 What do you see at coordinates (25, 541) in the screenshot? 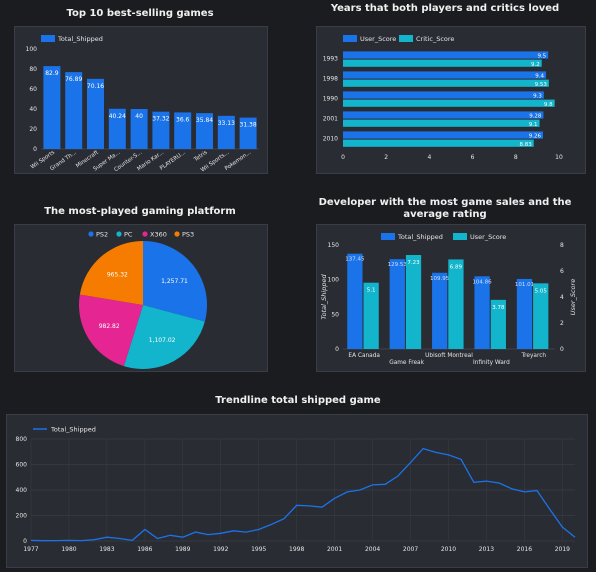
I see `y-tick-label: 0` at bounding box center [25, 541].